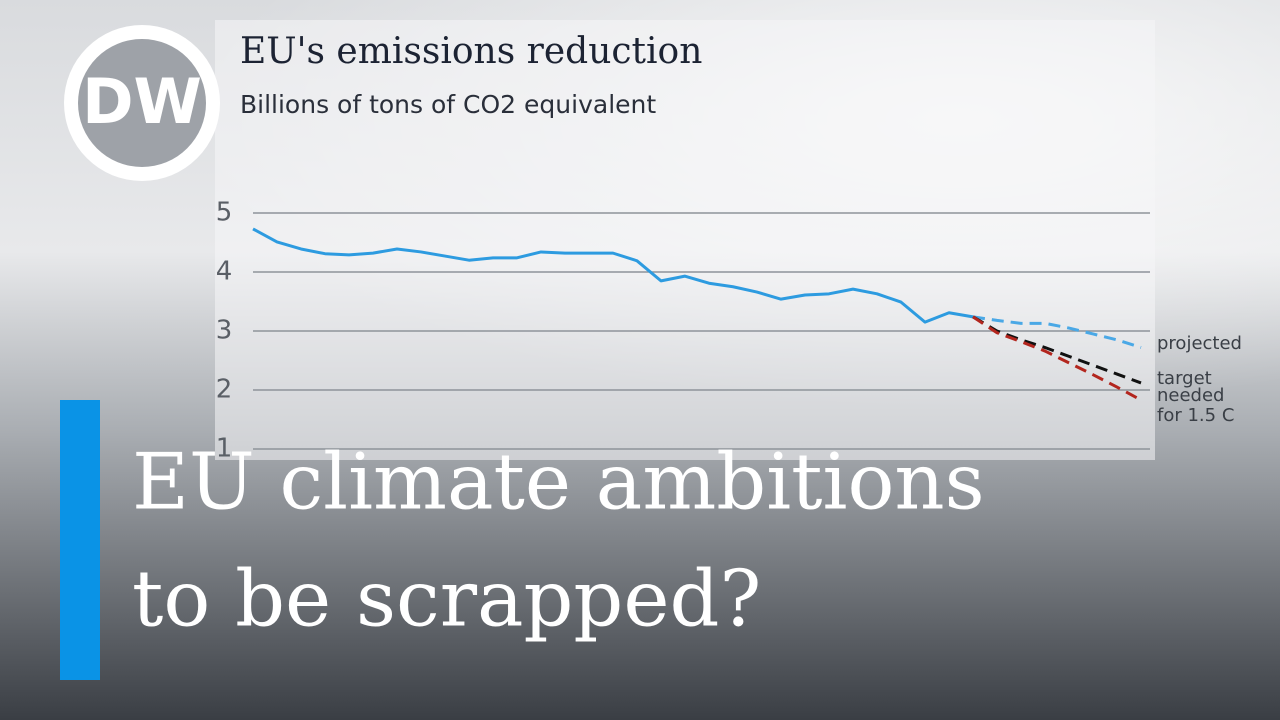 The image size is (1280, 720). Describe the element at coordinates (224, 213) in the screenshot. I see `y-tick-label: 5` at that location.